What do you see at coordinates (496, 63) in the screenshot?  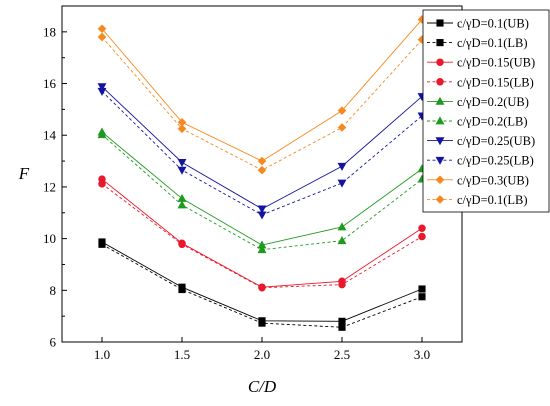 I see `legend-label: c/γD=0.15(UB)` at bounding box center [496, 63].